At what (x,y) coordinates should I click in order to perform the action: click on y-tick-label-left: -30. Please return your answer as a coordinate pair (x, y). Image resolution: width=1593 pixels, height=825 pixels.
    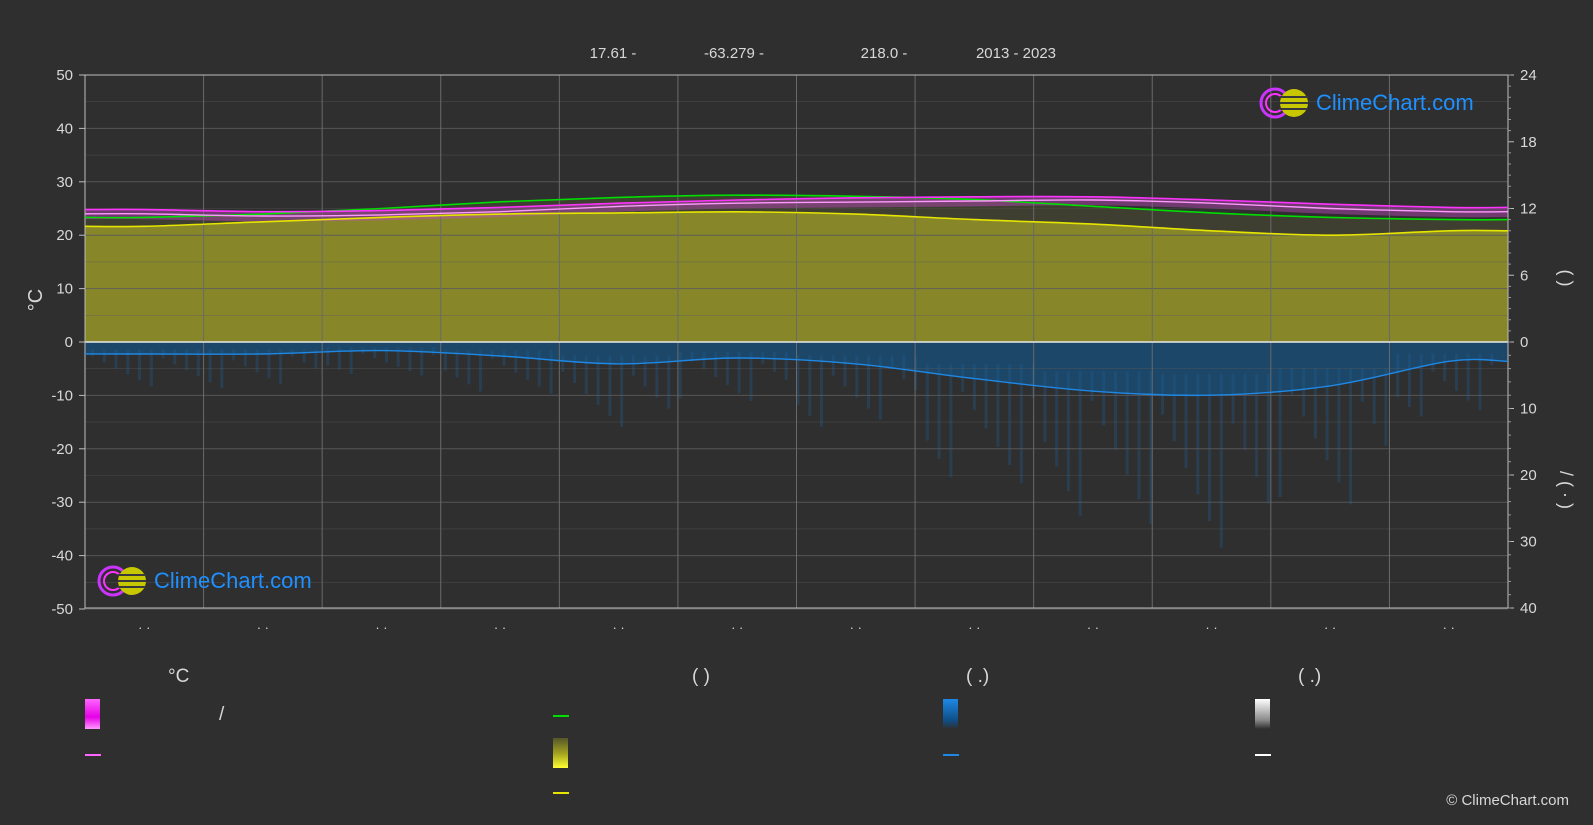
    Looking at the image, I should click on (62, 502).